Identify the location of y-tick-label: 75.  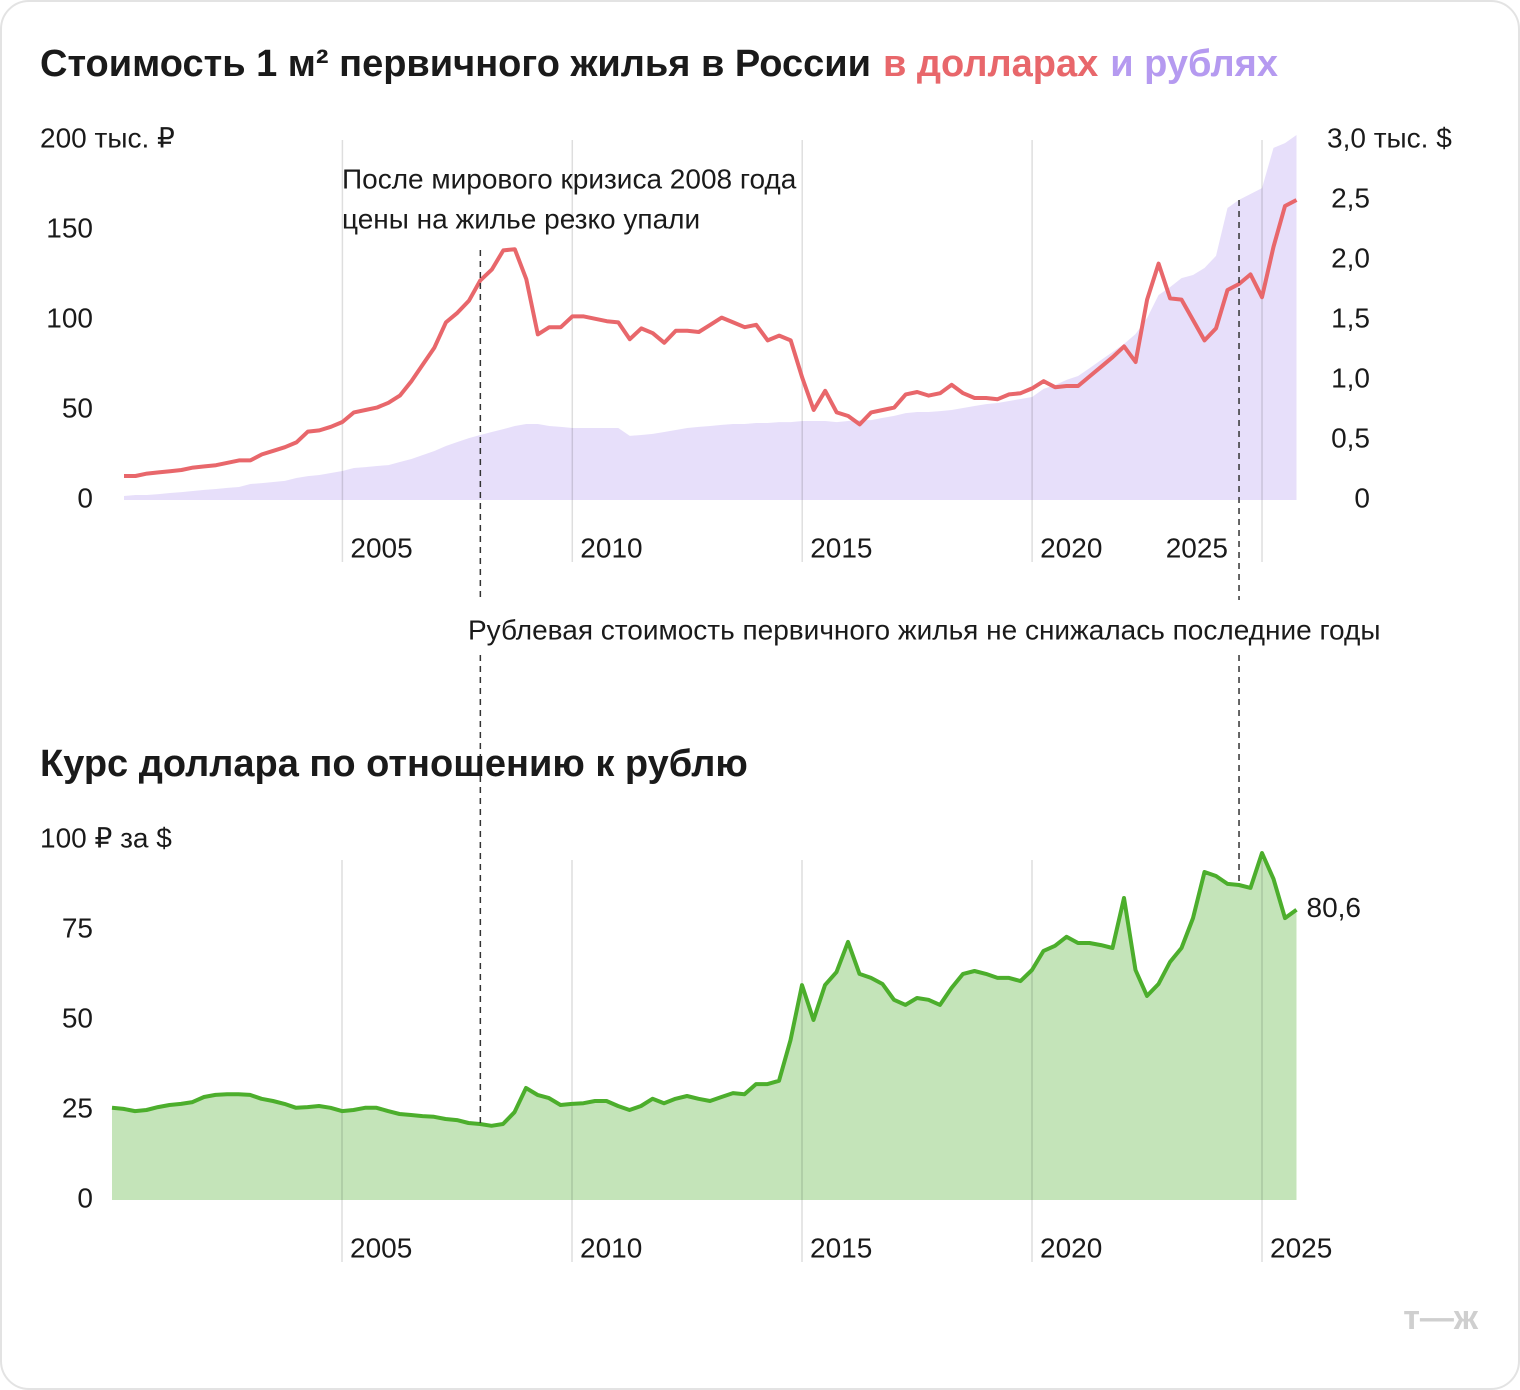
(77, 927).